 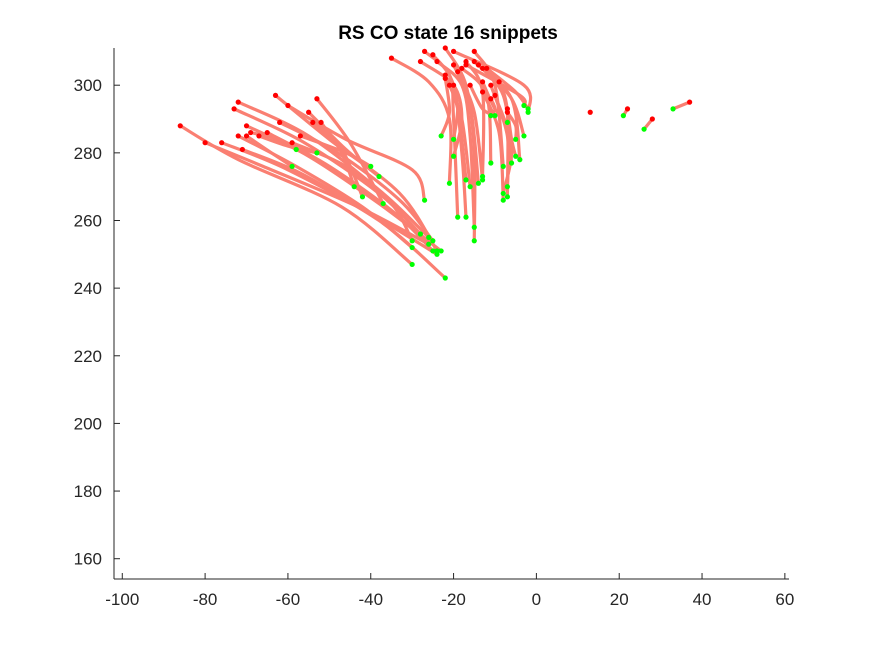 I want to click on x-tick-label: -40, so click(x=370, y=599).